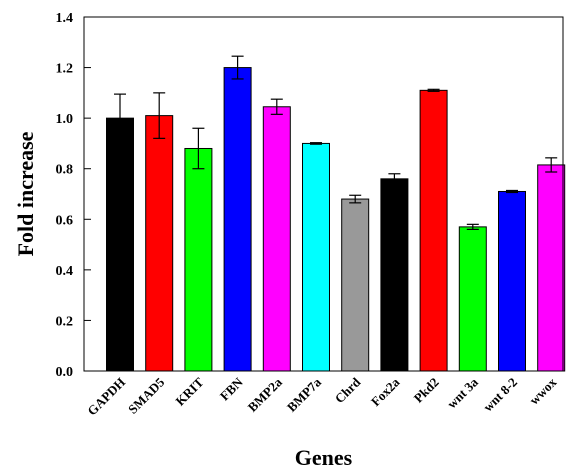 Image resolution: width=574 pixels, height=473 pixels. What do you see at coordinates (355, 285) in the screenshot?
I see `bar-chrd` at bounding box center [355, 285].